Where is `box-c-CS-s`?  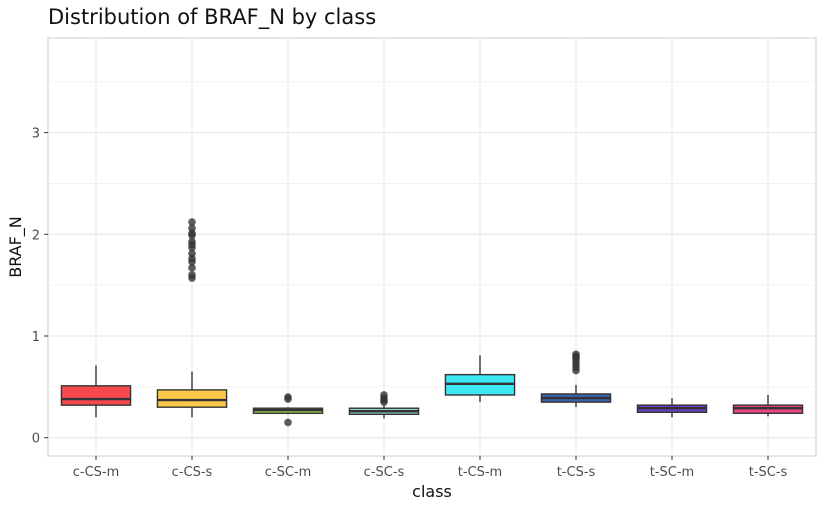
box-c-CS-s is located at coordinates (192, 318).